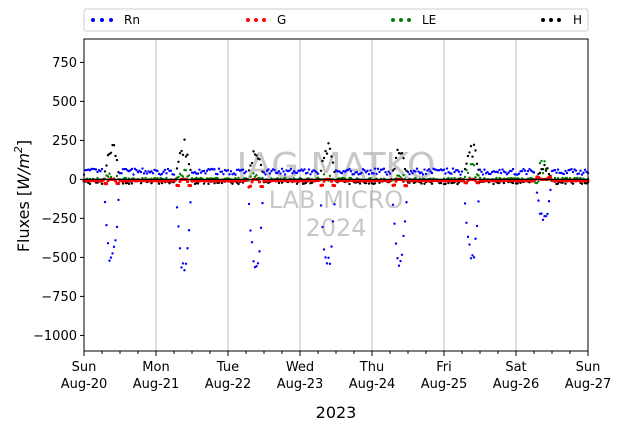 The height and width of the screenshot is (432, 622). What do you see at coordinates (561, 20) in the screenshot?
I see `legend-entry-h: H` at bounding box center [561, 20].